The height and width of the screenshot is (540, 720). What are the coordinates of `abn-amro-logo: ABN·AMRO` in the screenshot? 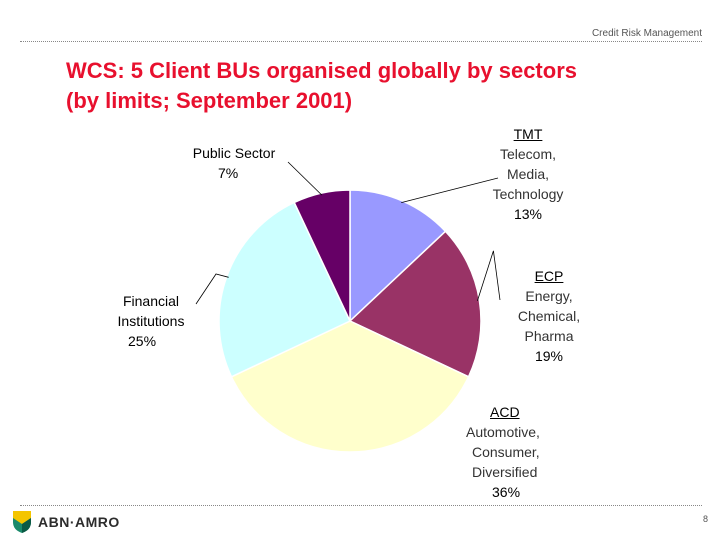 It's located at (66, 522).